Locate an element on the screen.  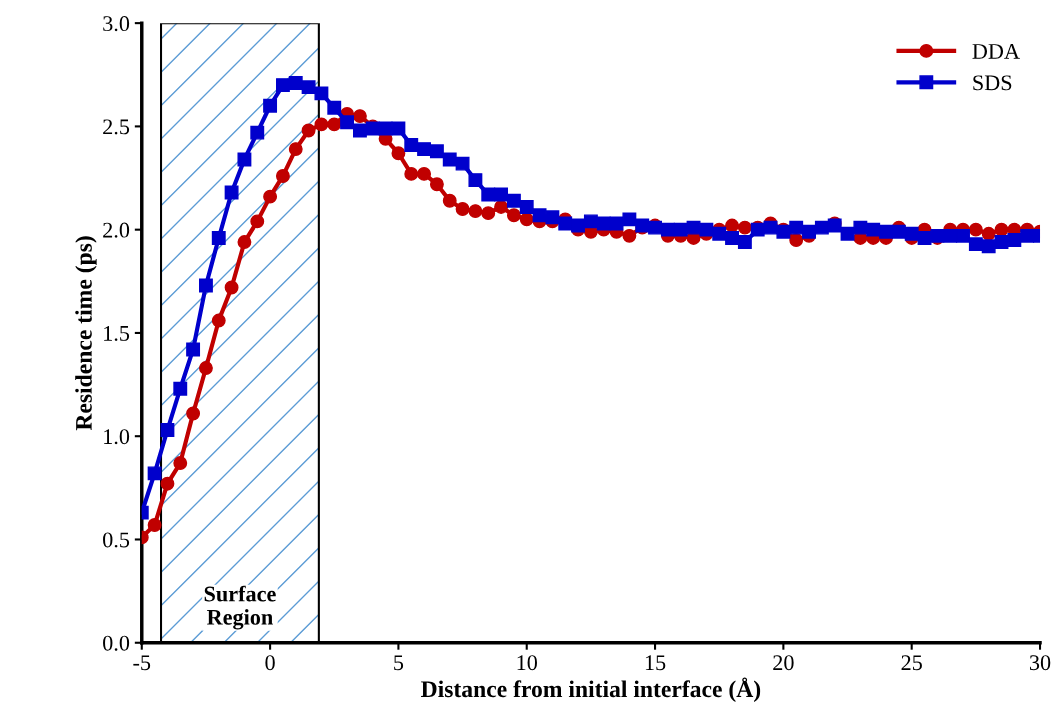
x-axis-title: Distance from initial interface (Å) is located at coordinates (591, 689).